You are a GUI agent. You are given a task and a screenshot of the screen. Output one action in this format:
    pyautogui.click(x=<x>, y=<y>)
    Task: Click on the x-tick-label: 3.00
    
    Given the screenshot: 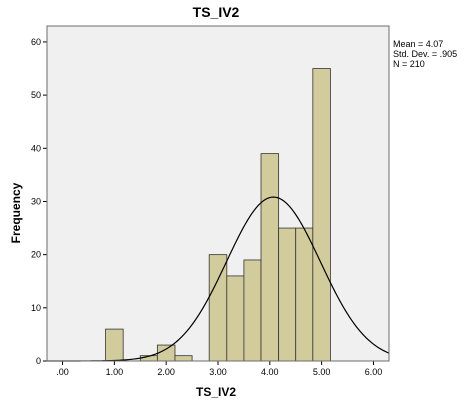 What is the action you would take?
    pyautogui.click(x=218, y=372)
    